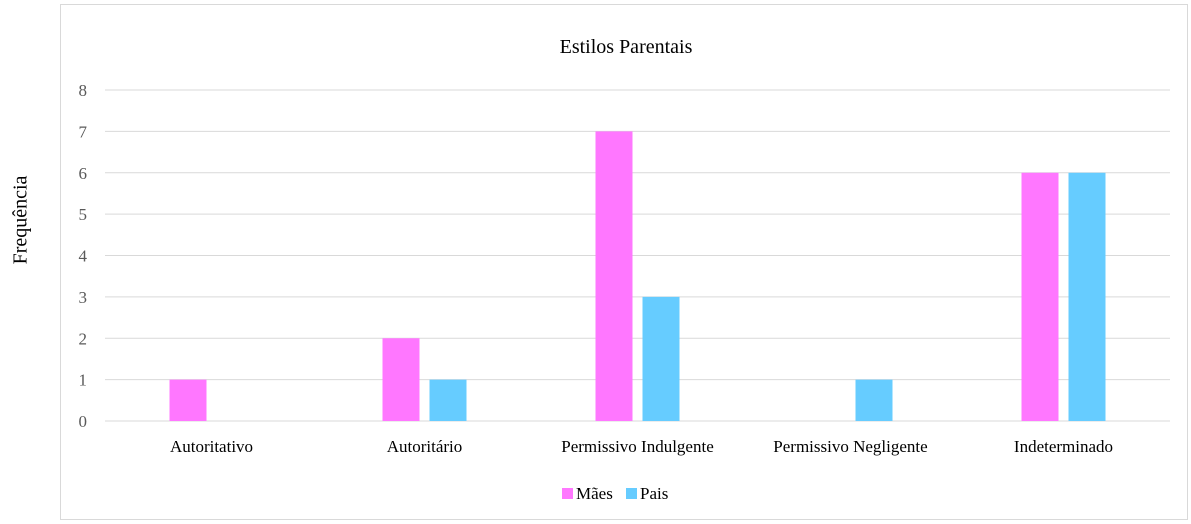 This screenshot has width=1191, height=524. I want to click on y-tick-label: 2, so click(83, 338).